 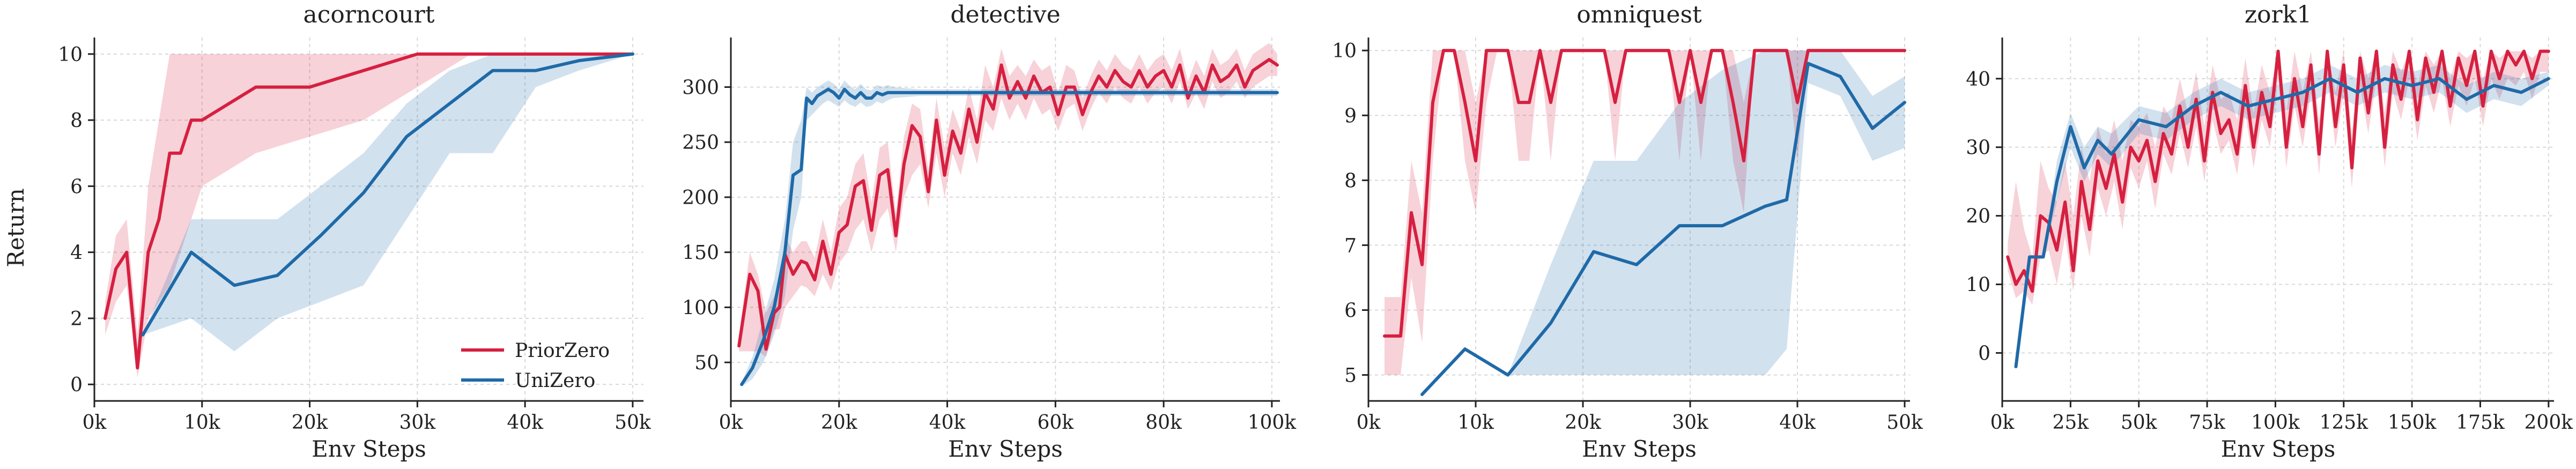 What do you see at coordinates (700, 88) in the screenshot?
I see `y-tick-label: 300` at bounding box center [700, 88].